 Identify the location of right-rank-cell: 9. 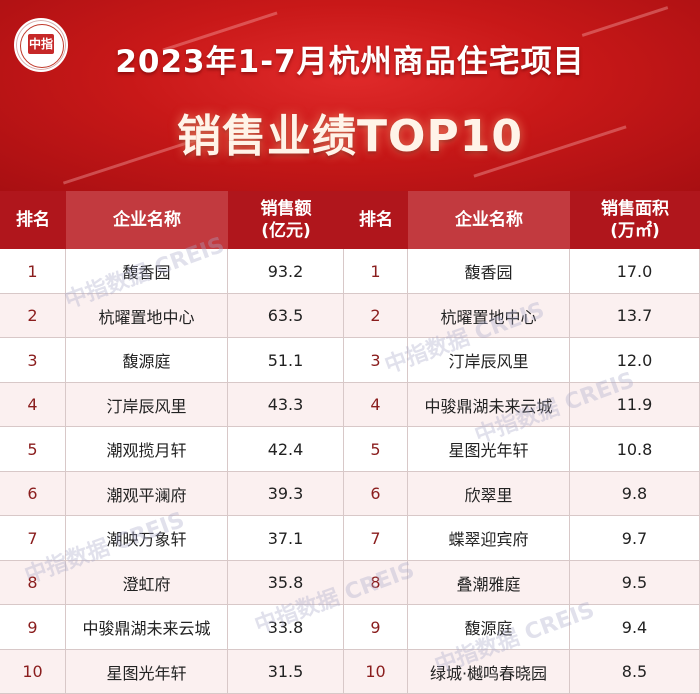
(376, 627).